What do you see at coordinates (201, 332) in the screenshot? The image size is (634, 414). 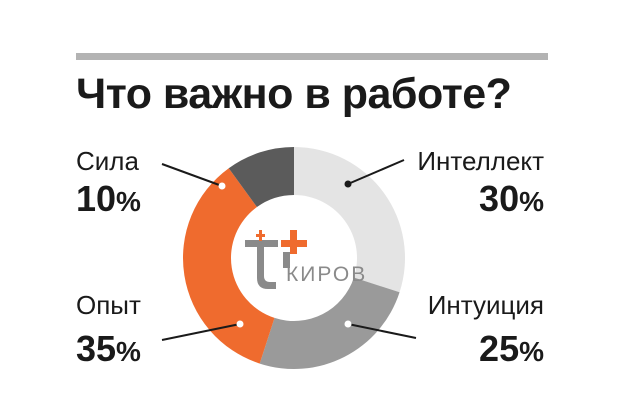 I see `leader-line-opyt` at bounding box center [201, 332].